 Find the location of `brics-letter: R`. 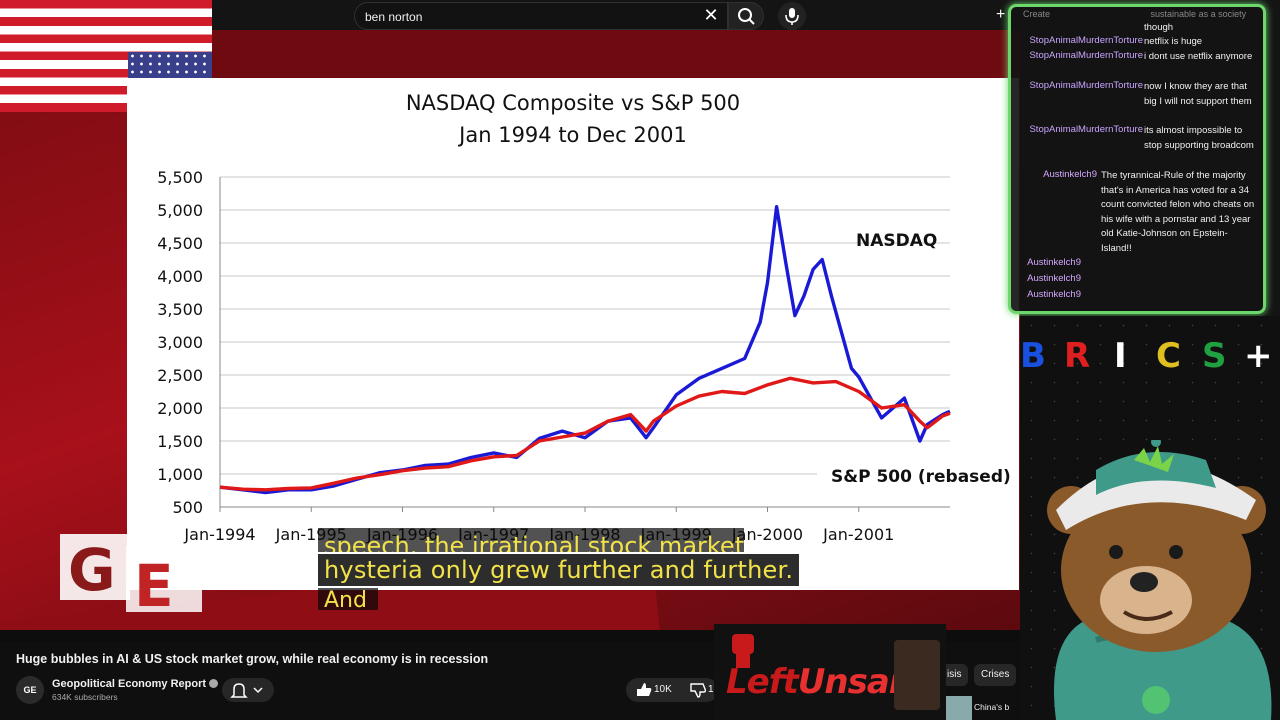

brics-letter: R is located at coordinates (1077, 356).